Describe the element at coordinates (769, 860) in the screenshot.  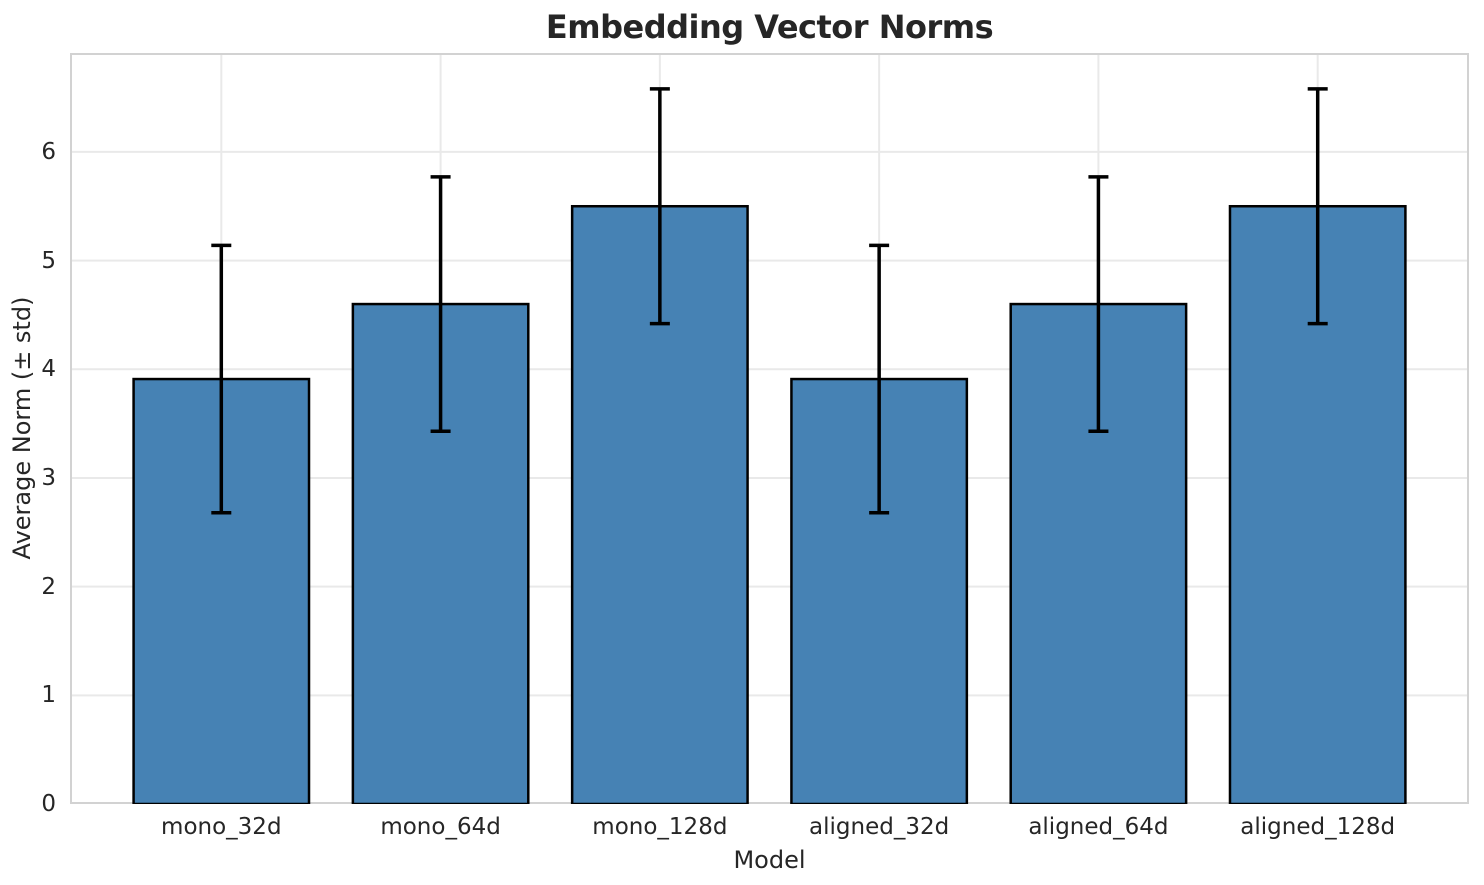
I see `x-axis-label: Model` at that location.